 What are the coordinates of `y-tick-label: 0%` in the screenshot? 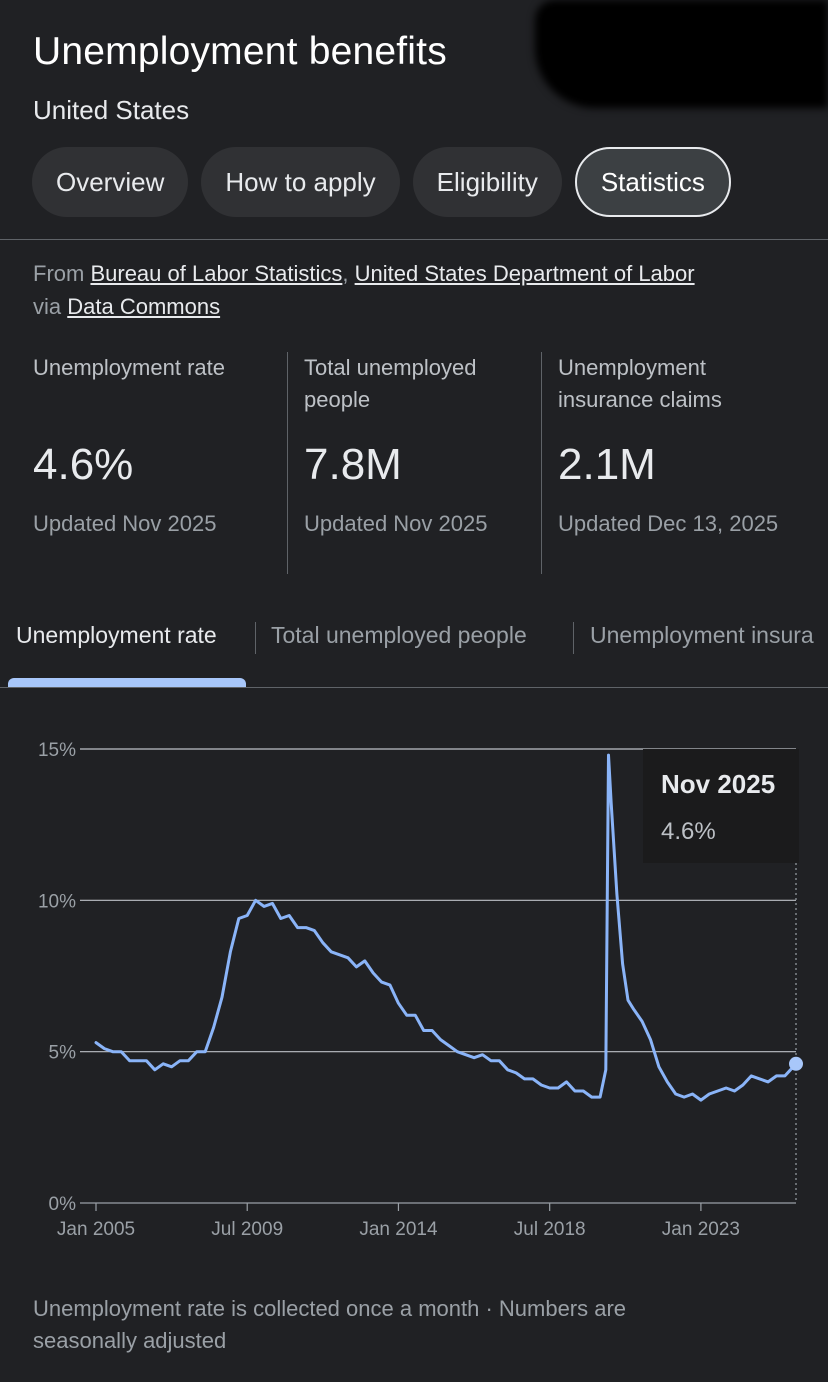 It's located at (63, 1204).